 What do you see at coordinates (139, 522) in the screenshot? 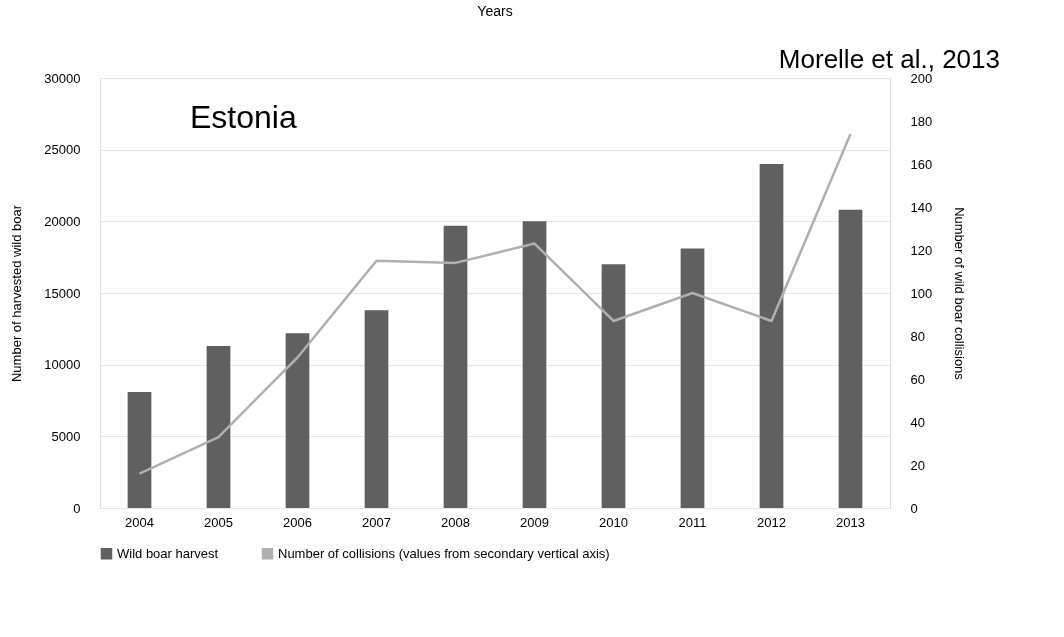
I see `x-tick-label: 2004` at bounding box center [139, 522].